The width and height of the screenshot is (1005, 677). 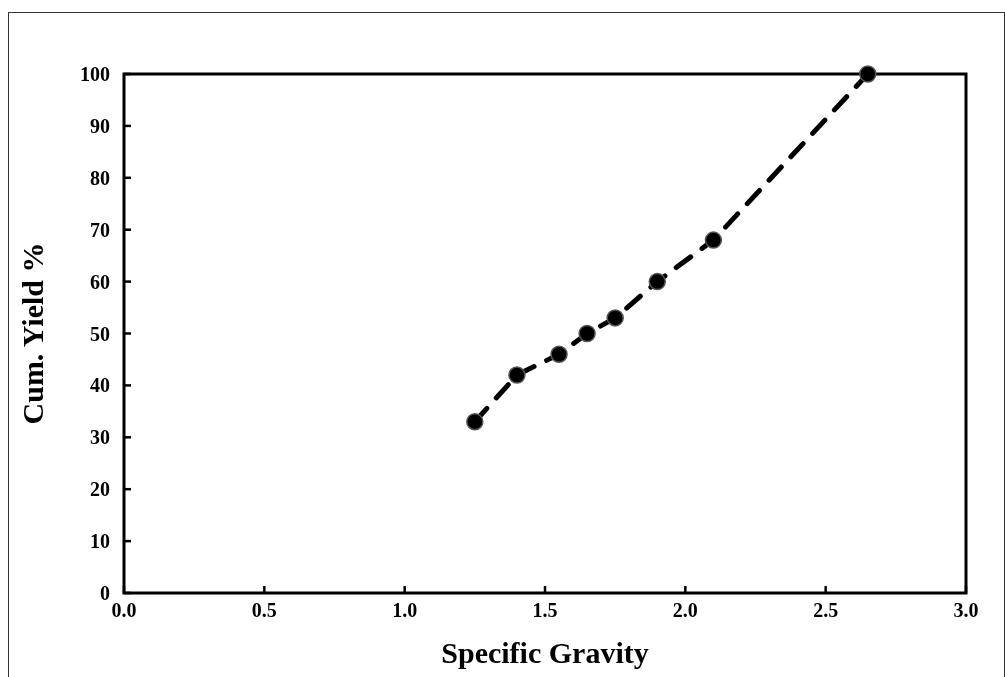 I want to click on y-tick-label: 60, so click(x=100, y=281).